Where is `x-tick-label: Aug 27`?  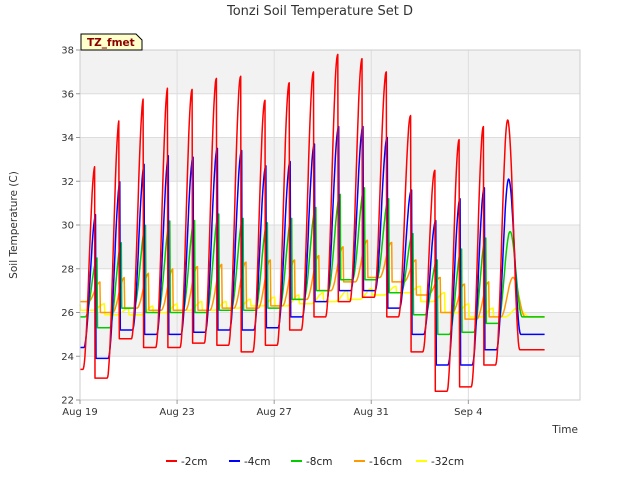 x-tick-label: Aug 27 is located at coordinates (273, 412).